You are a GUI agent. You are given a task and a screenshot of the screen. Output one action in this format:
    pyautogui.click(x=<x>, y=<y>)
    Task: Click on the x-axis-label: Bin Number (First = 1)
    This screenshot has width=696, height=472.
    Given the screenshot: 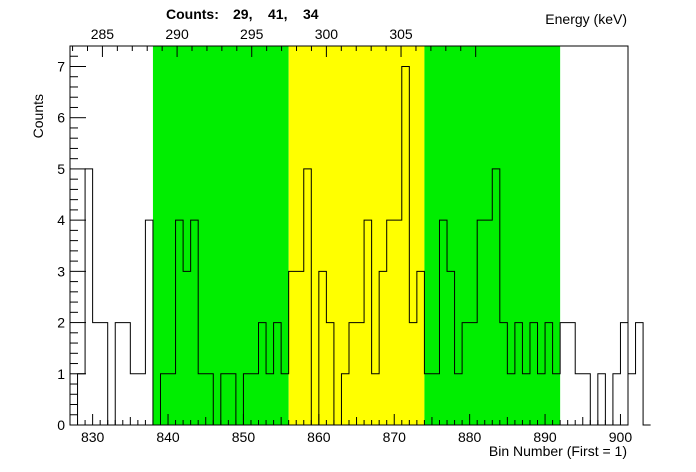 What is the action you would take?
    pyautogui.click(x=558, y=451)
    